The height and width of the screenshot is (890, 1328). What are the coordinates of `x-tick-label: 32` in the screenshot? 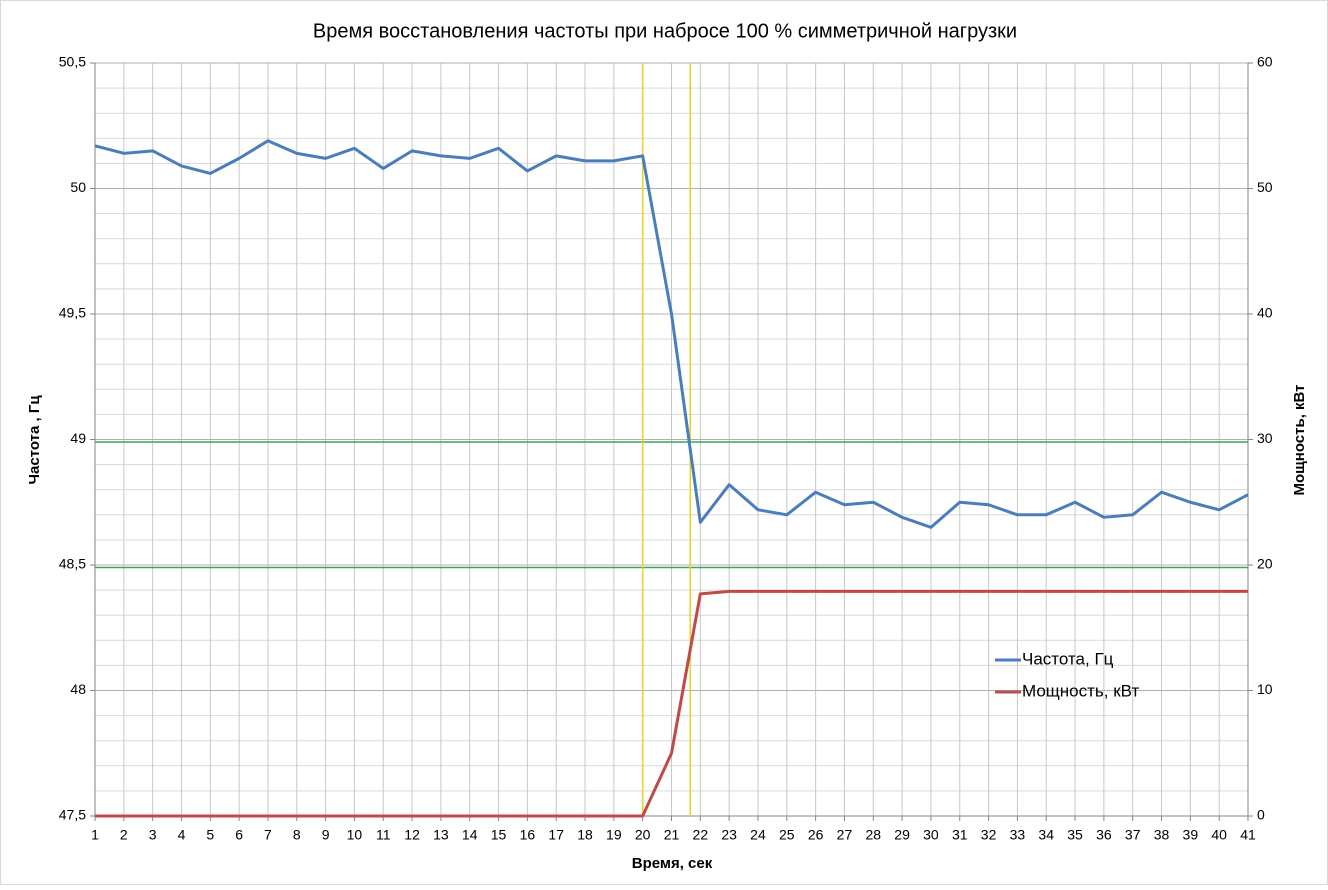 It's located at (989, 835).